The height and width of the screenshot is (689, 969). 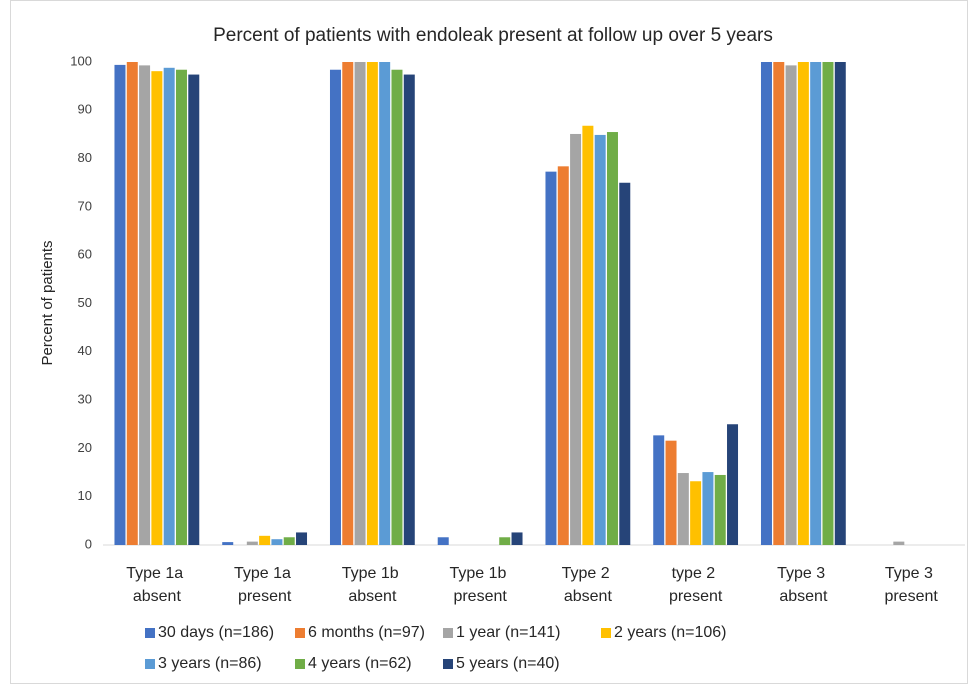 What do you see at coordinates (366, 632) in the screenshot?
I see `legend-label: 6 months (n=97)` at bounding box center [366, 632].